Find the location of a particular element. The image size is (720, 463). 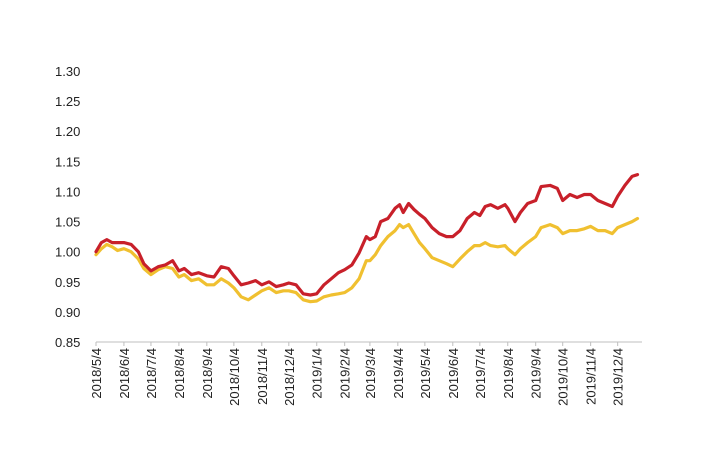

y-tick-label-6: 1.15 is located at coordinates (67, 161).